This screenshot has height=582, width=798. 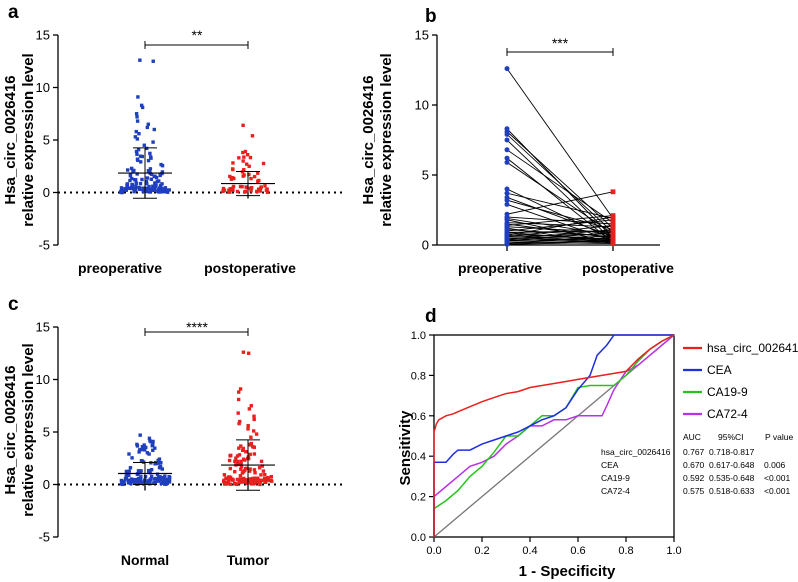 I want to click on stats-row3-auc: 0.575, so click(x=694, y=491).